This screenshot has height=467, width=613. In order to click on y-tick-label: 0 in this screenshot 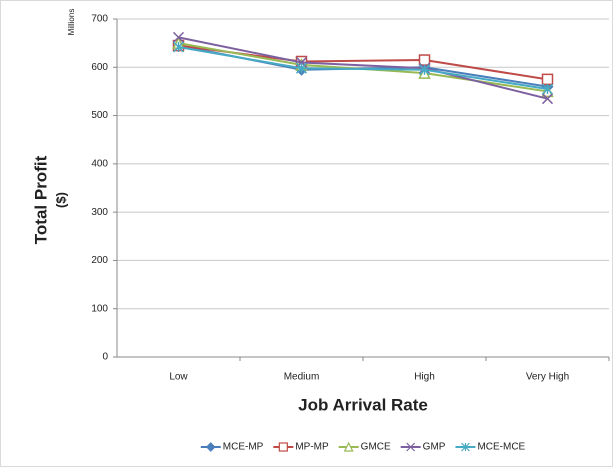, I will do `click(105, 357)`.